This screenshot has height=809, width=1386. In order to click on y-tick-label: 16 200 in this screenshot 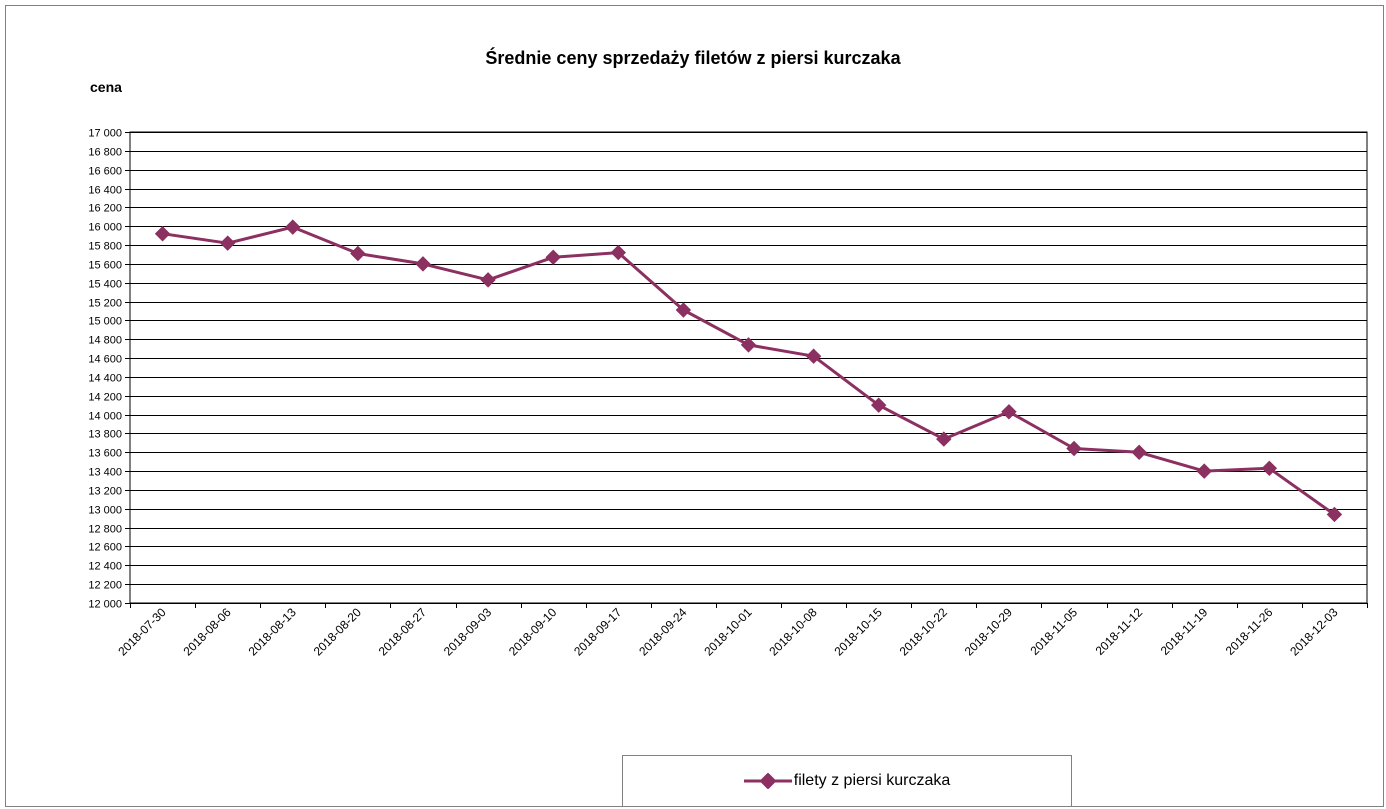, I will do `click(105, 209)`.